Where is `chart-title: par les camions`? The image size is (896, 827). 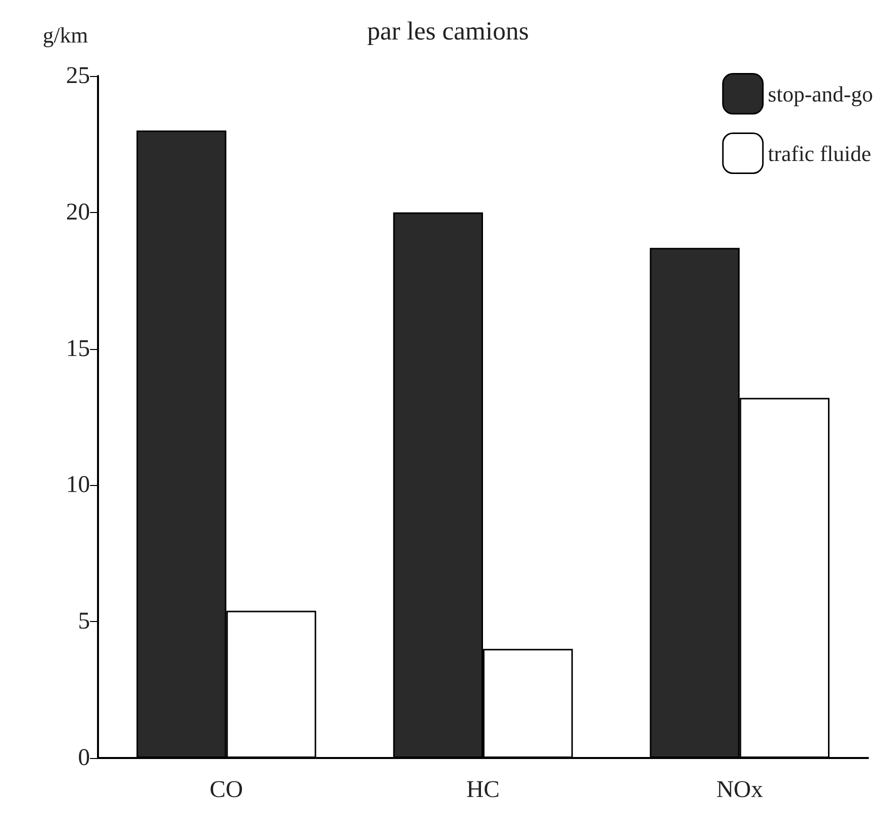
chart-title: par les camions is located at coordinates (448, 31).